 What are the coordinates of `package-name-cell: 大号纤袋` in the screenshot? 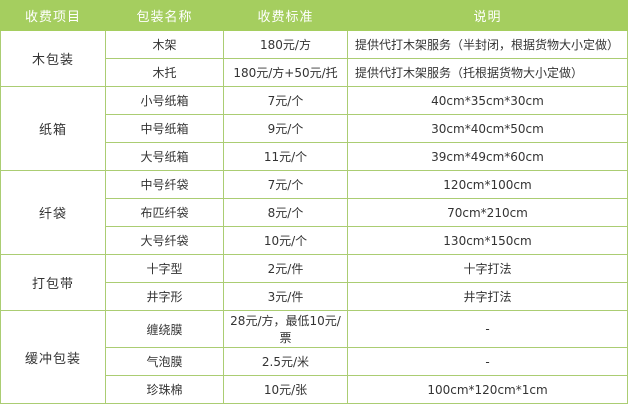 It's located at (164, 240).